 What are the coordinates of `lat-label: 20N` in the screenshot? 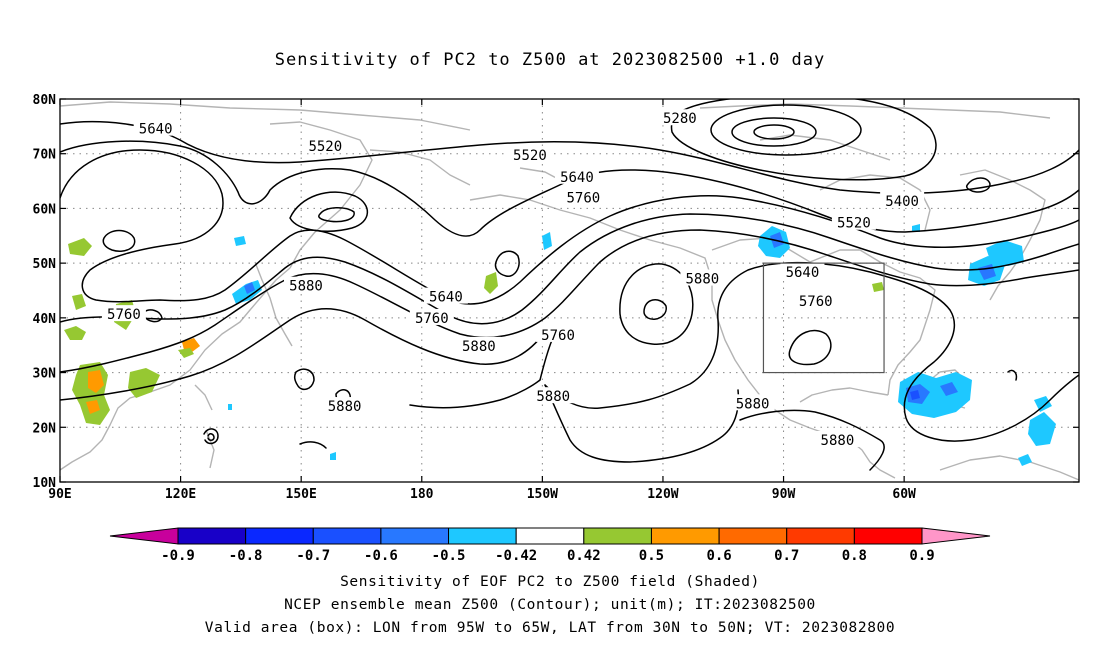 It's located at (45, 428).